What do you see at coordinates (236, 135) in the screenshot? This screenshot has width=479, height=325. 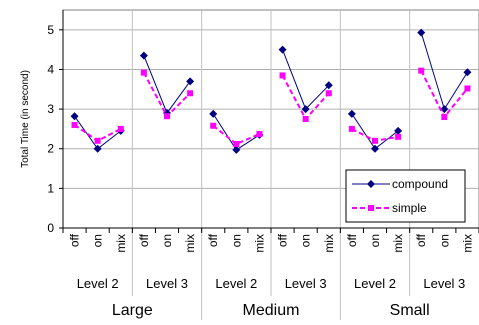 I see `simple-series-line` at bounding box center [236, 135].